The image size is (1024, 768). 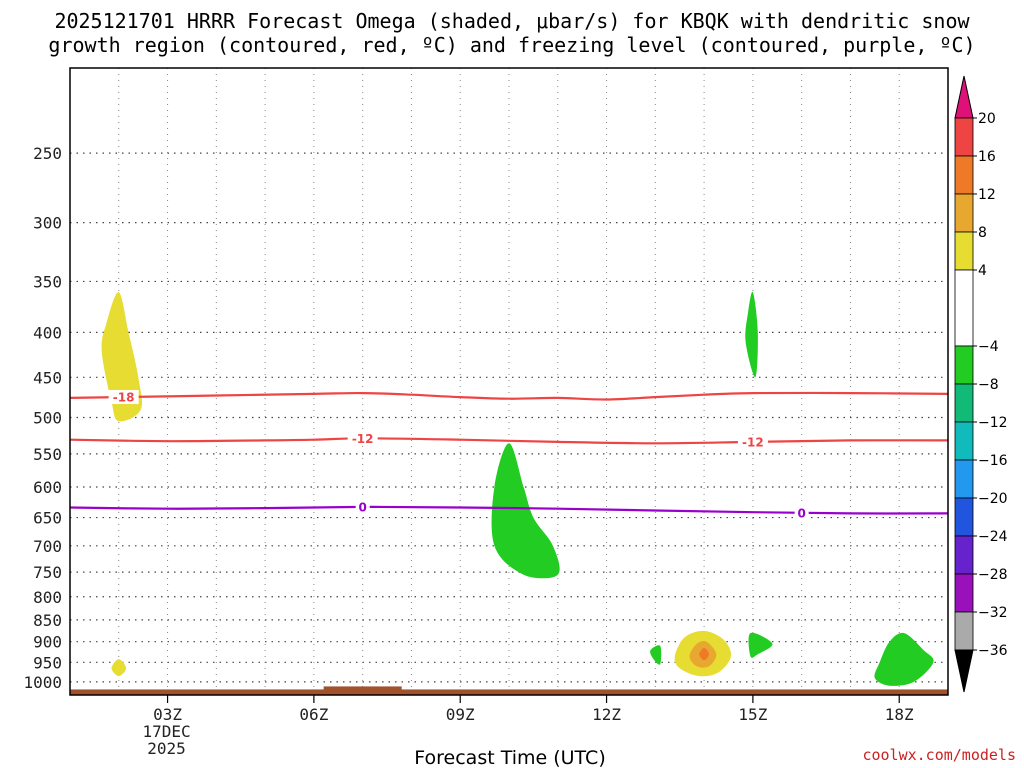 I want to click on y-tick-label-900: 900, so click(x=47, y=642).